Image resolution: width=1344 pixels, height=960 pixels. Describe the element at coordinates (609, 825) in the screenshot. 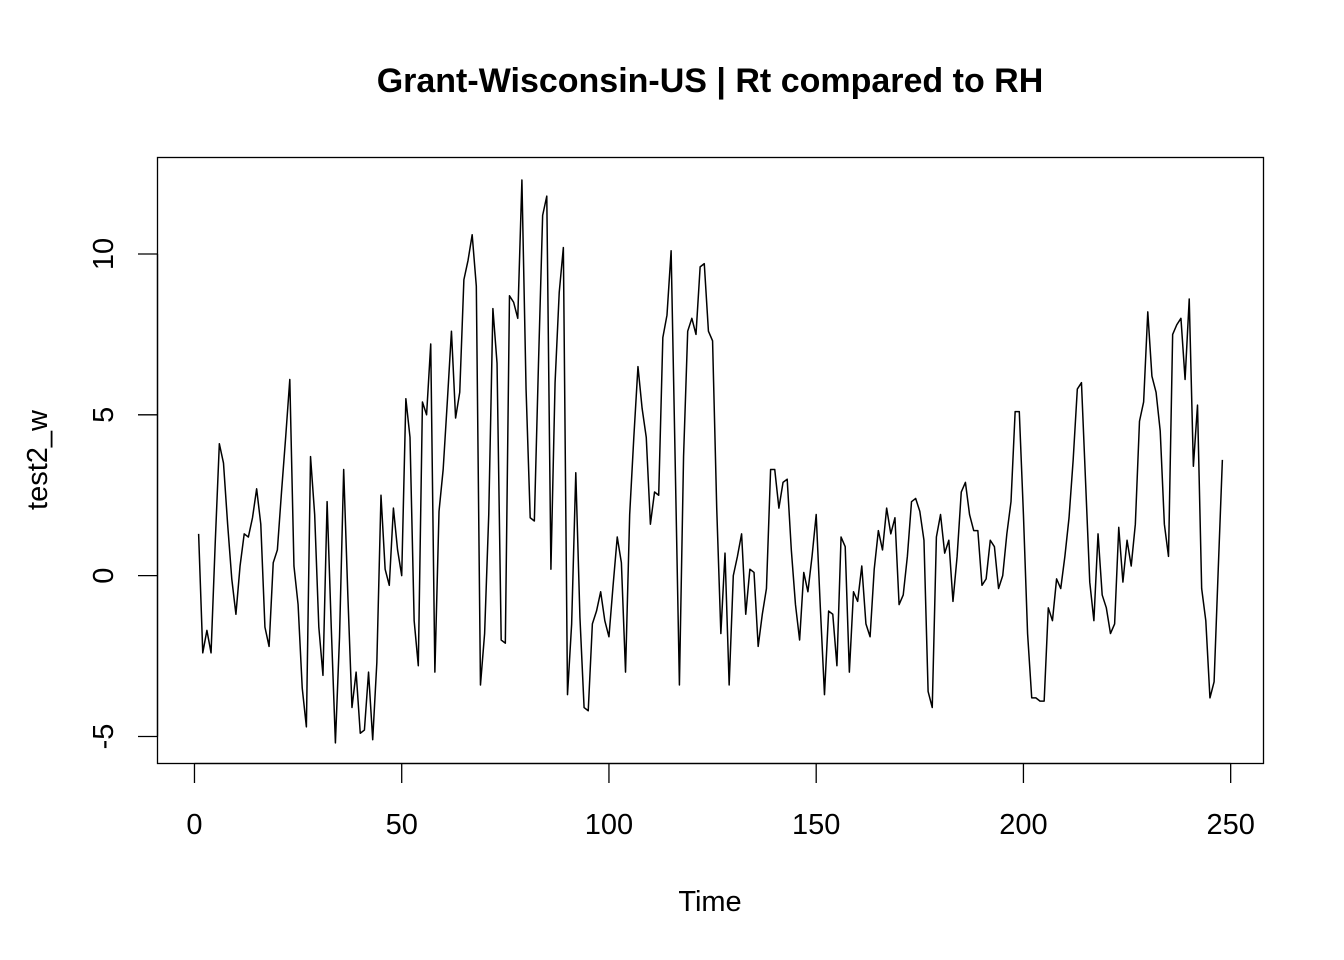

I see `x-tick-label: 100` at that location.